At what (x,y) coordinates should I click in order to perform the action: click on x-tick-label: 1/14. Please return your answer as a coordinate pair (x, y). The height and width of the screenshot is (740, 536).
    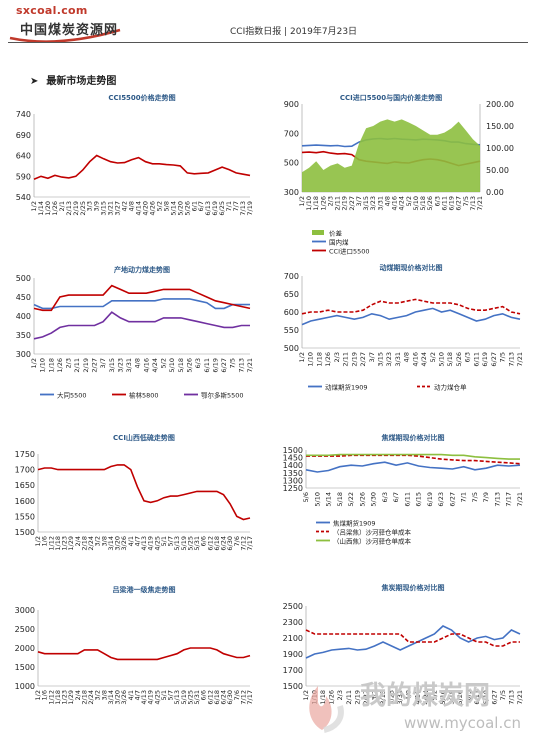
    Looking at the image, I should click on (41, 208).